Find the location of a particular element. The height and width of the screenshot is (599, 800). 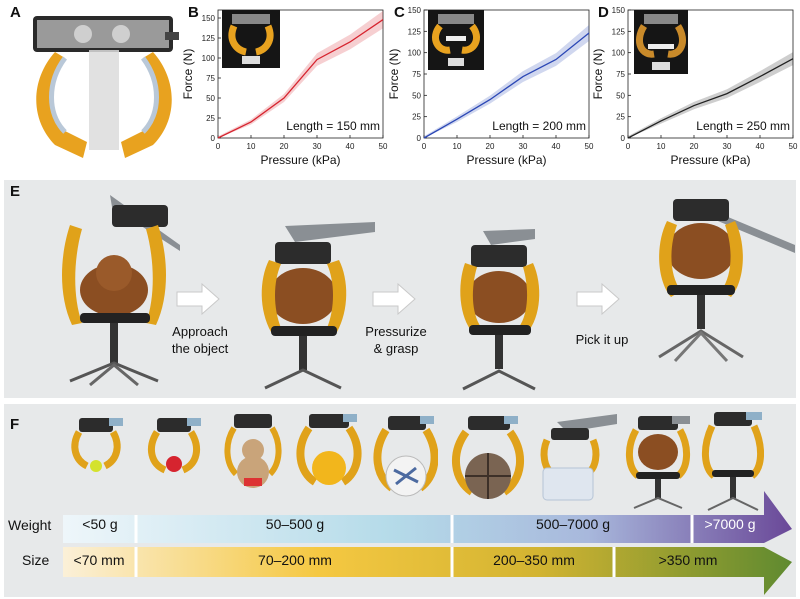

inset-photo-b is located at coordinates (251, 39).